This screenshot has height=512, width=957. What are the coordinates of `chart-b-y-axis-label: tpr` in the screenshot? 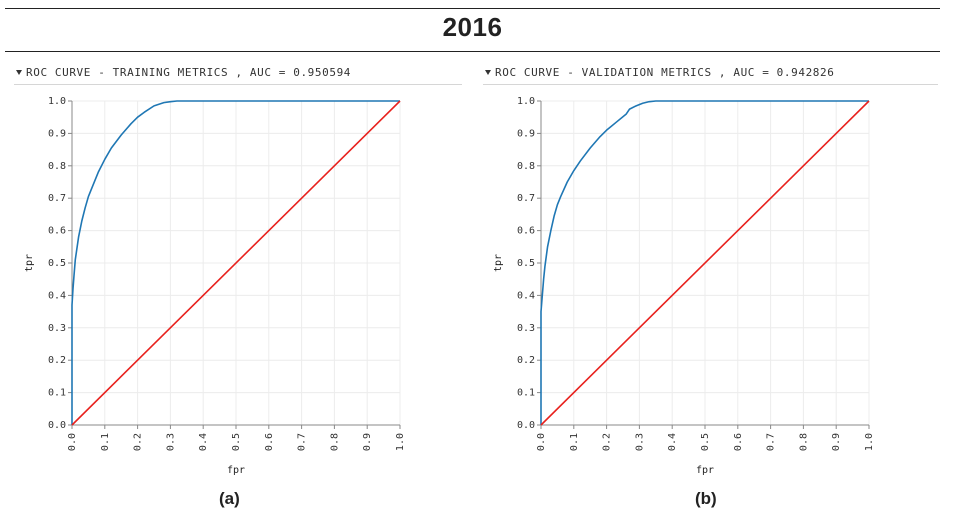 It's located at (498, 263).